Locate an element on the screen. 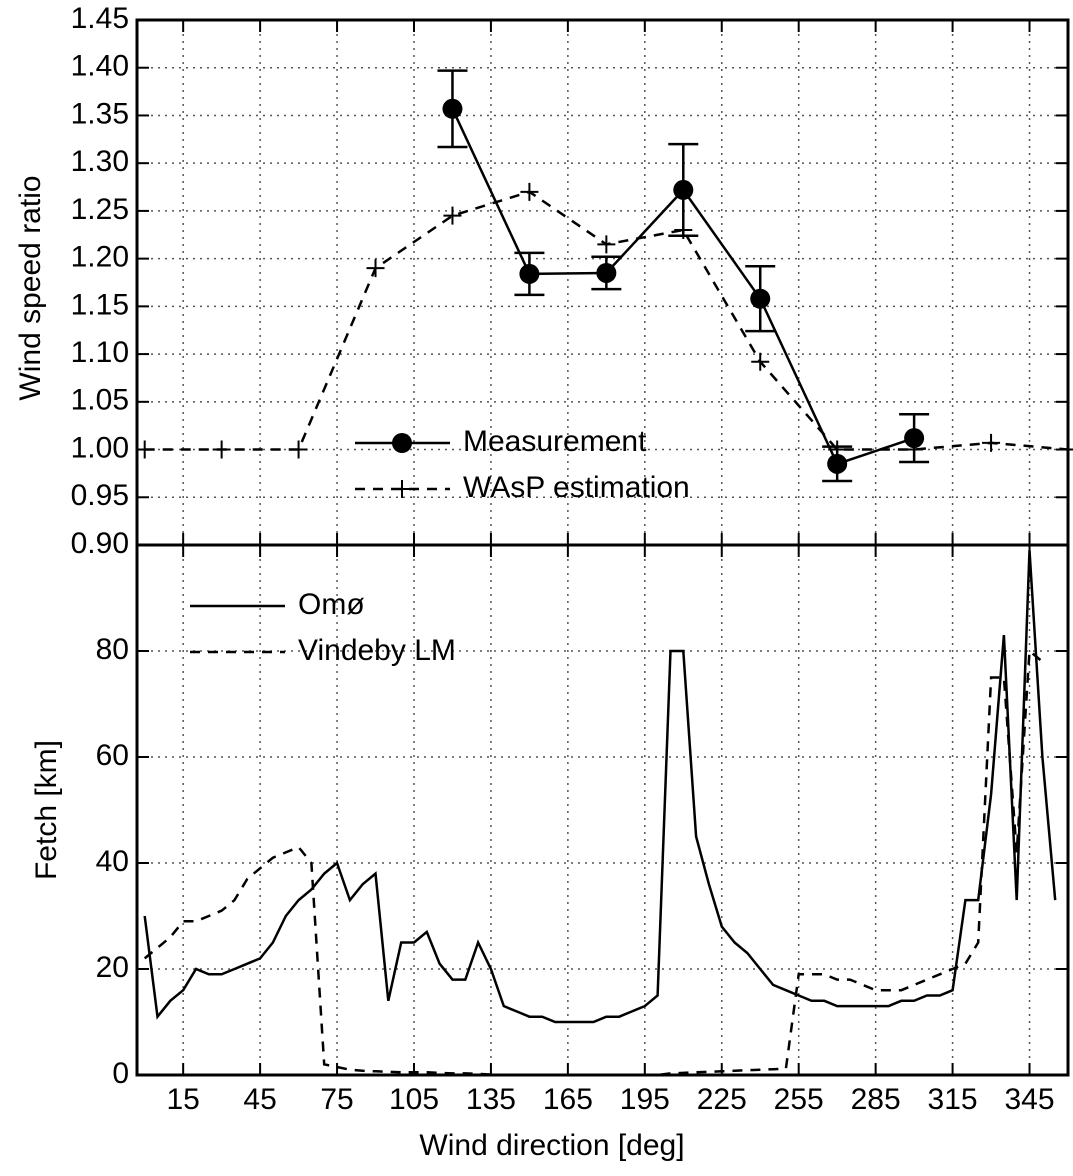 The image size is (1073, 1176). y-tick-label: 1.05 is located at coordinates (100, 400).